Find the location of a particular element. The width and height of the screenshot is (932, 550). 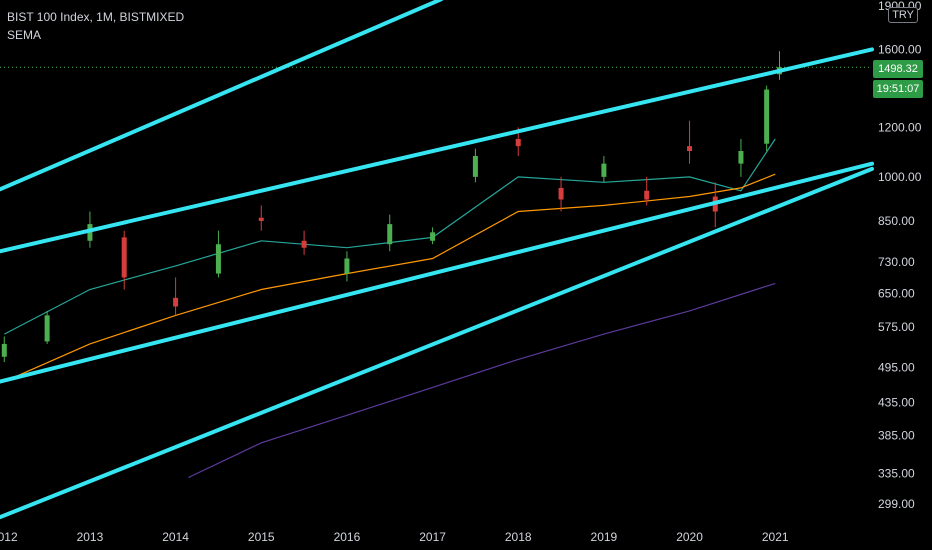

last-price-tag: 1498.32 is located at coordinates (898, 69).